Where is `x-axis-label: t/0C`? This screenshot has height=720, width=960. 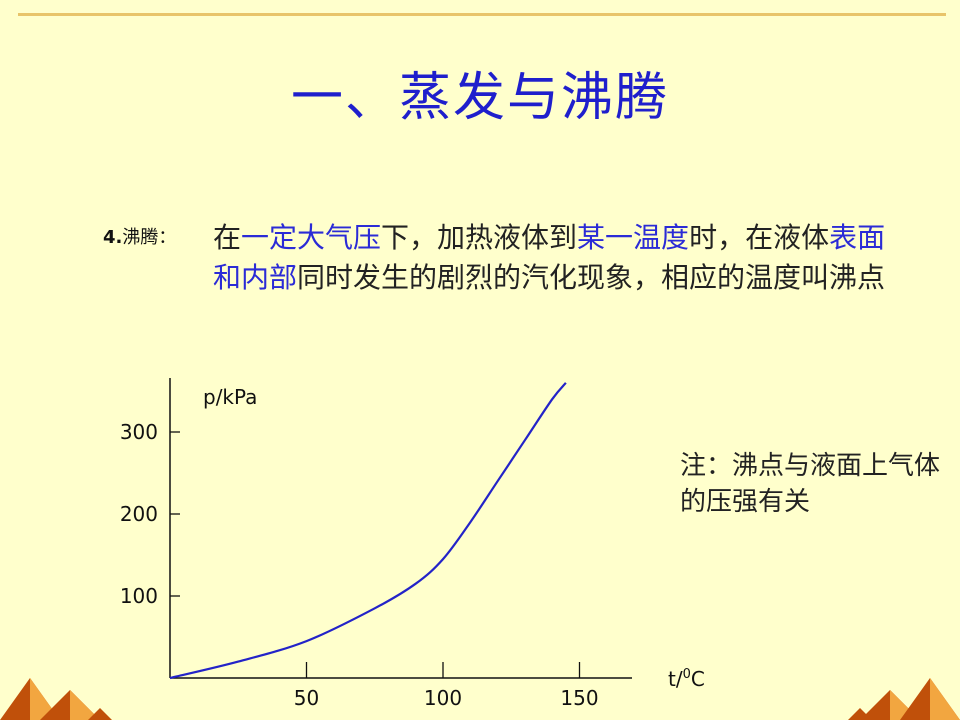
x-axis-label: t/0C is located at coordinates (686, 679).